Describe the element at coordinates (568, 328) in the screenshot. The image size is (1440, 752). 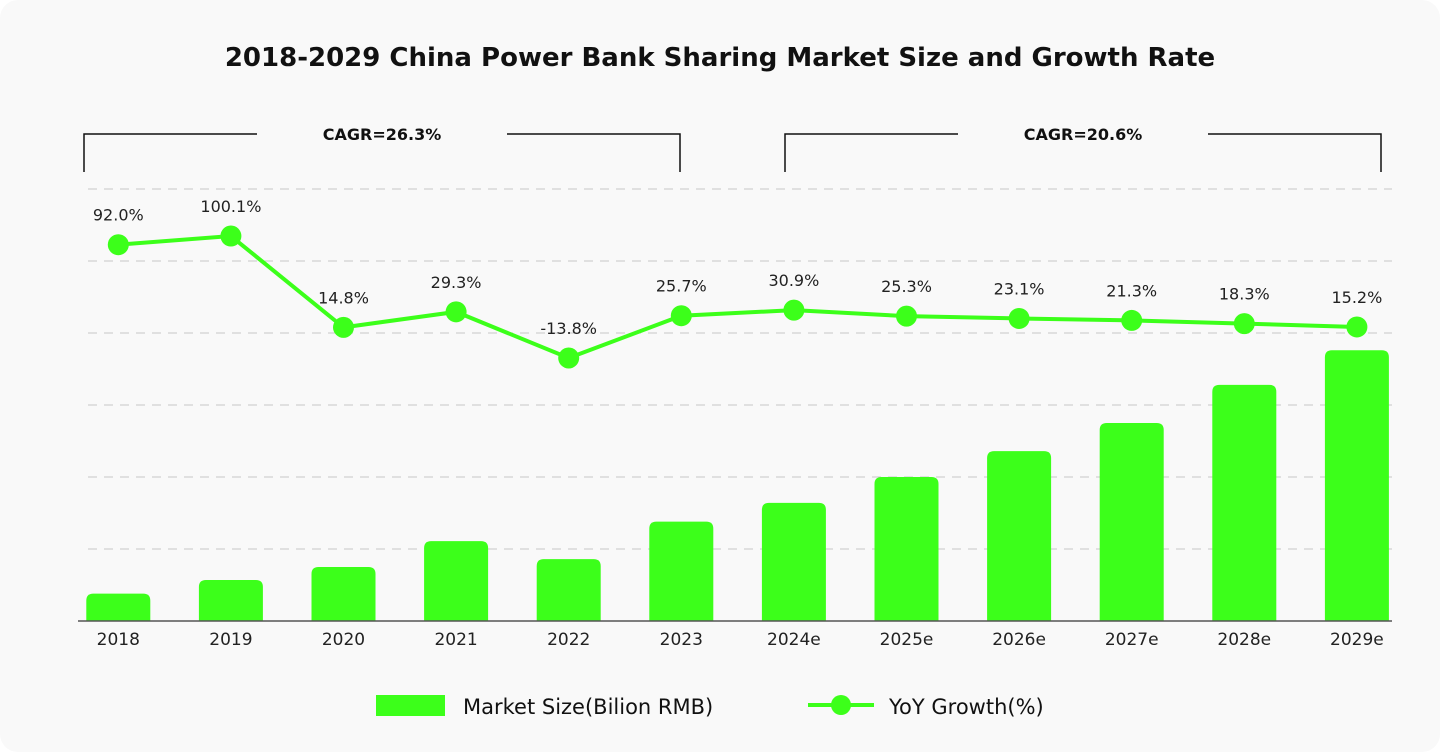
I see `growth-data-label: -13.8%` at that location.